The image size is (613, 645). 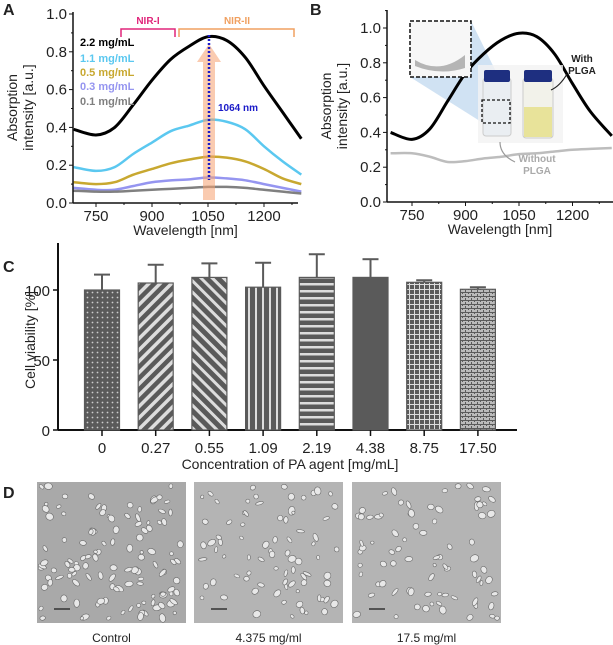 I want to click on series-line-with-plga, so click(x=501, y=86).